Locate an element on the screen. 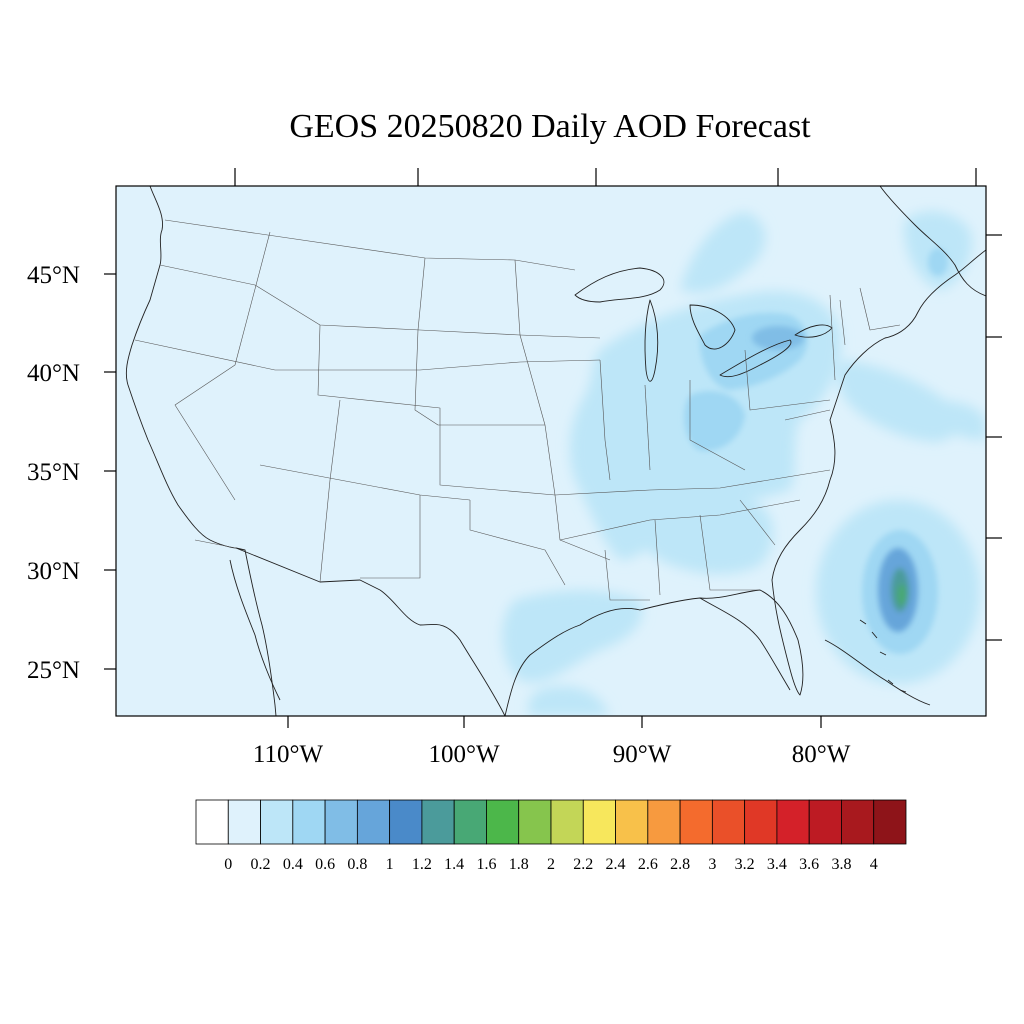 Image resolution: width=1024 pixels, height=1024 pixels. great-lakes-erie is located at coordinates (755, 358).